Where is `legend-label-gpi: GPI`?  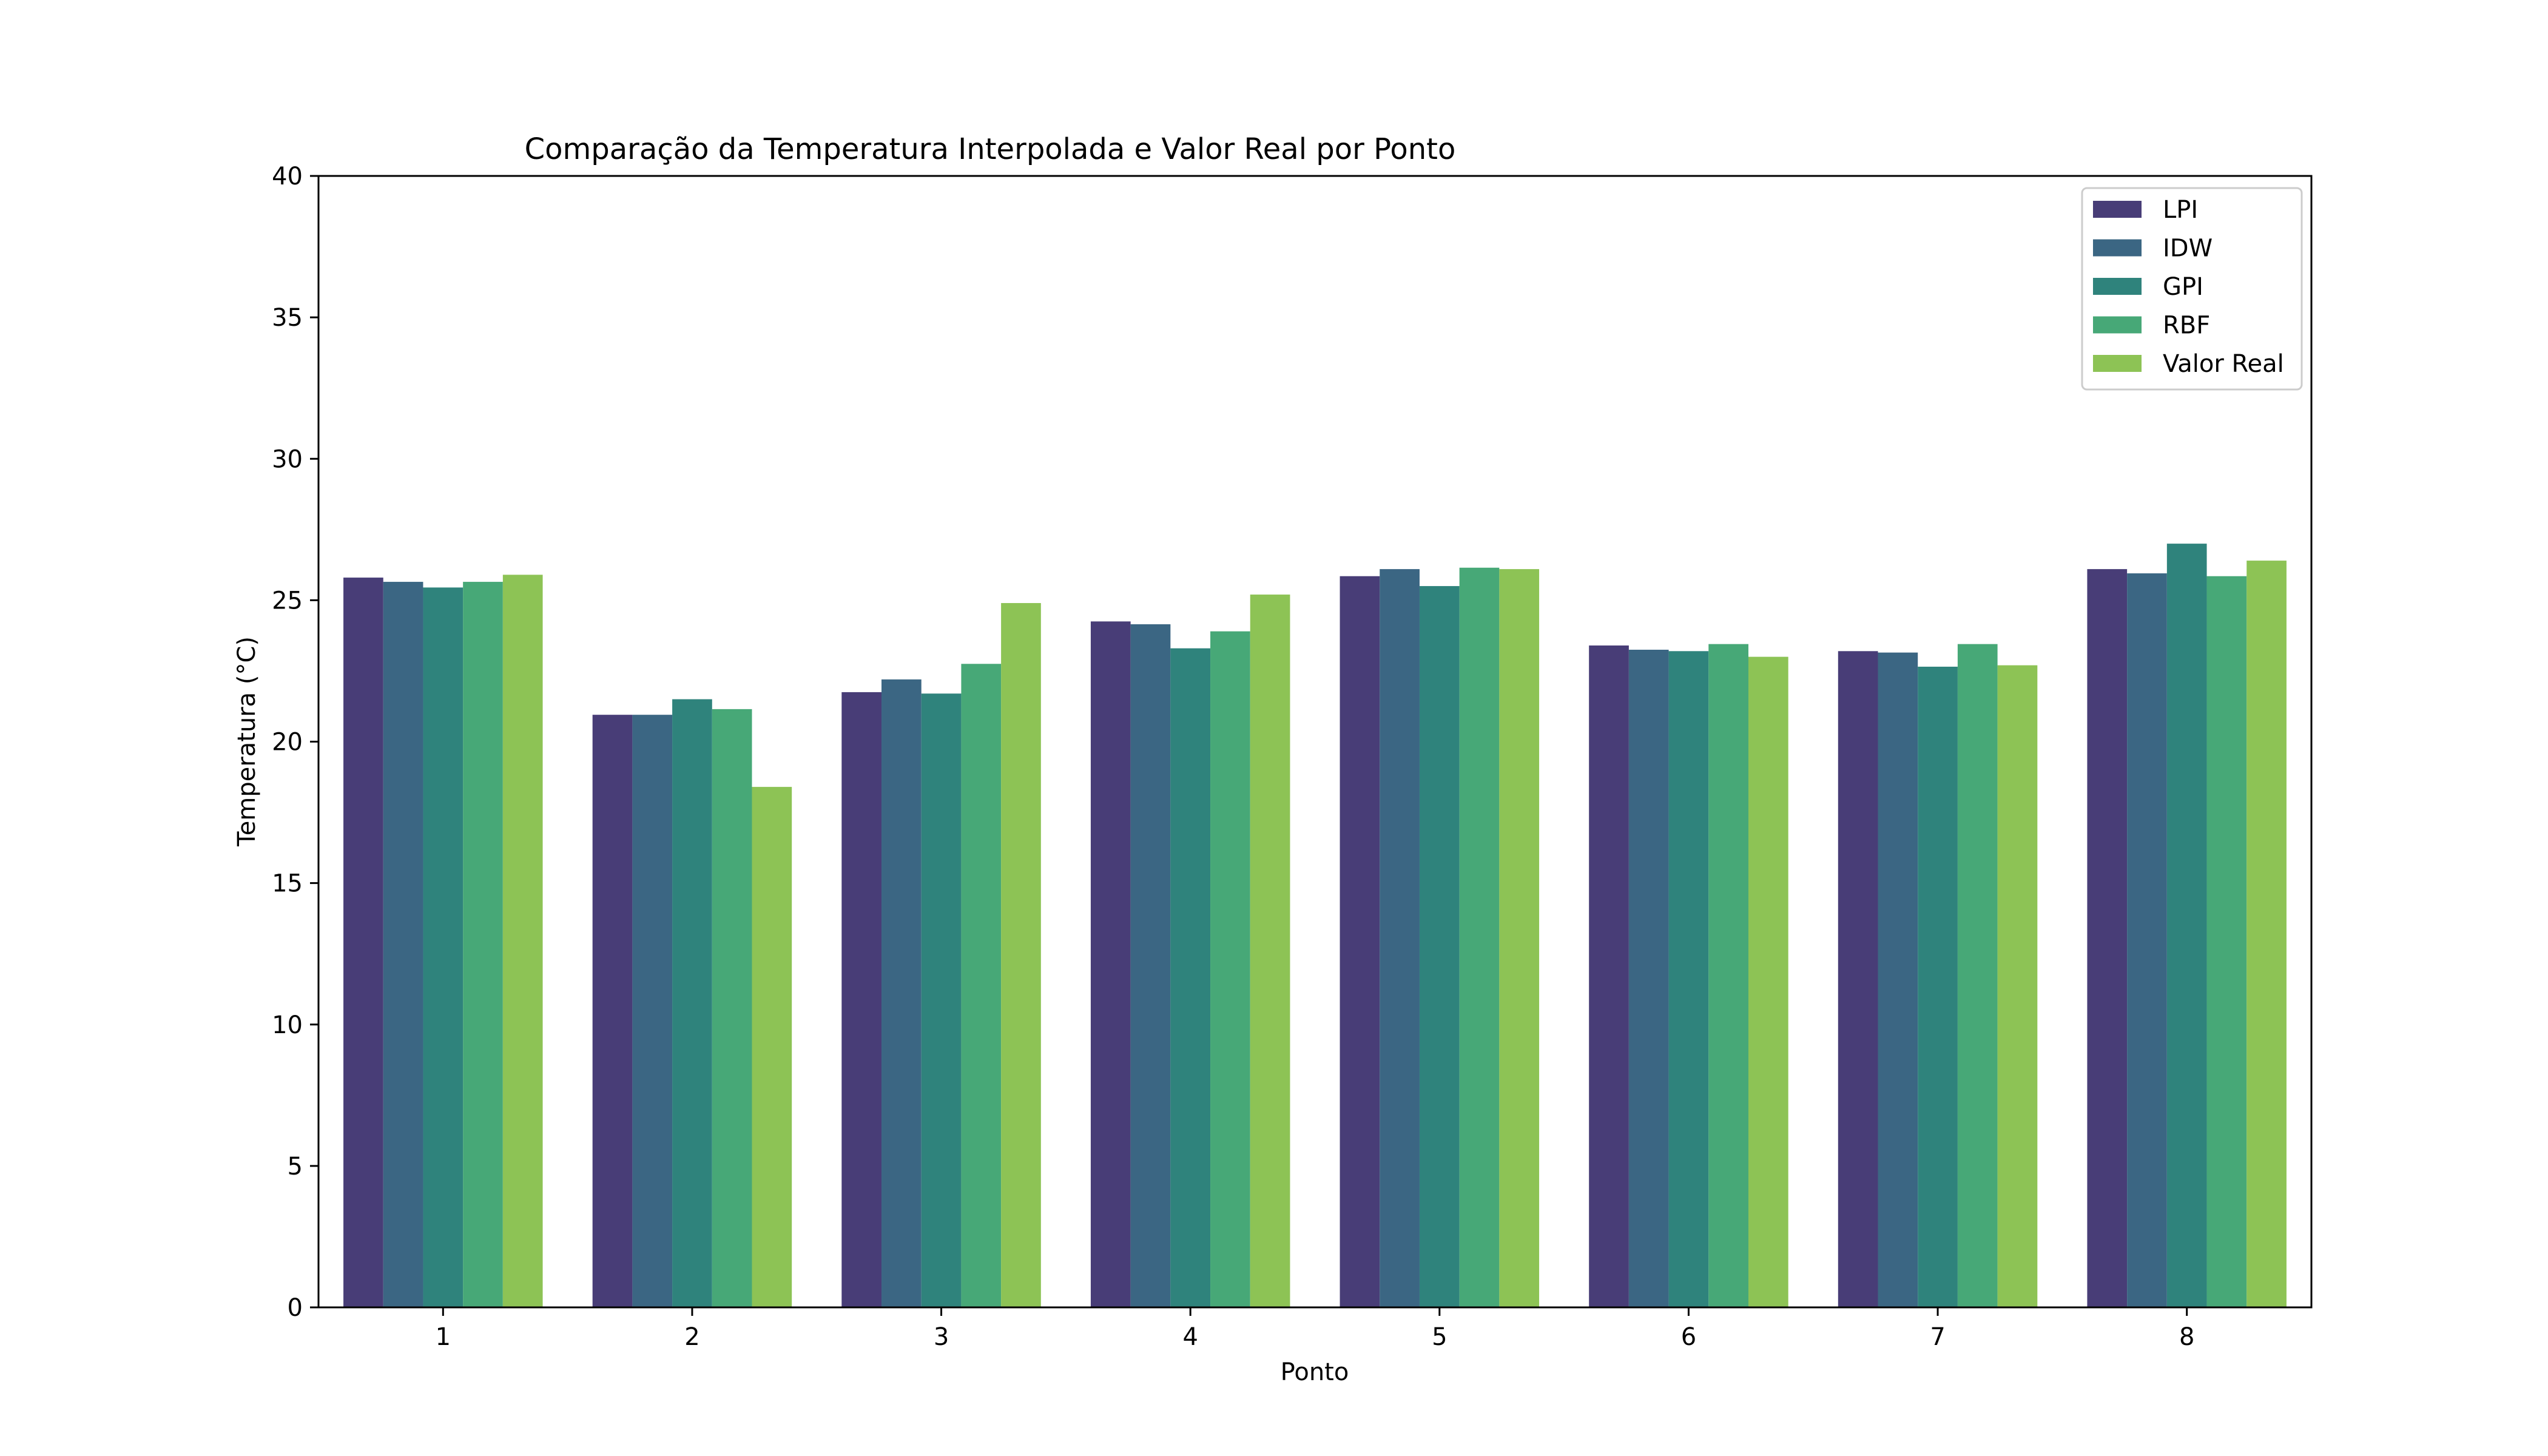 legend-label-gpi: GPI is located at coordinates (2183, 287).